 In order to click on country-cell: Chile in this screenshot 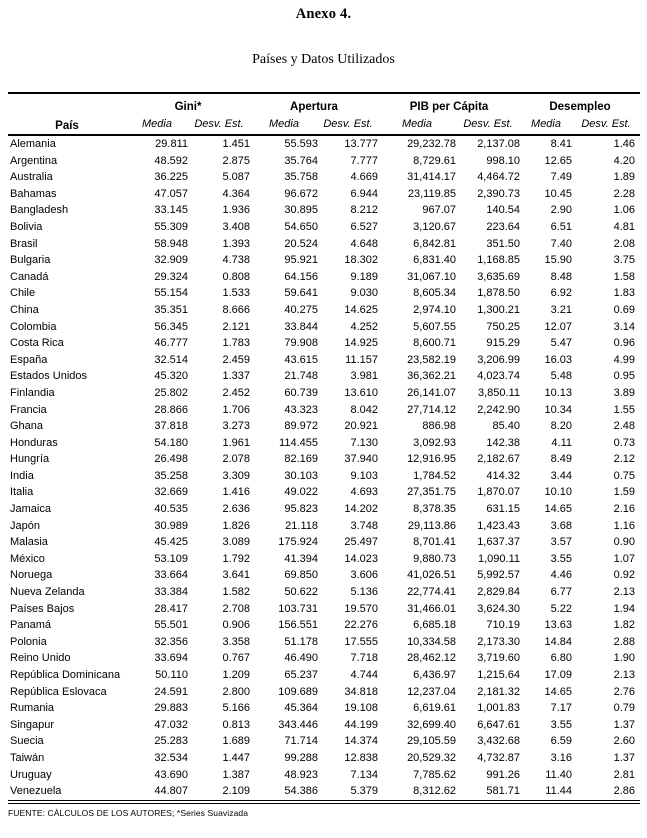, I will do `click(23, 293)`.